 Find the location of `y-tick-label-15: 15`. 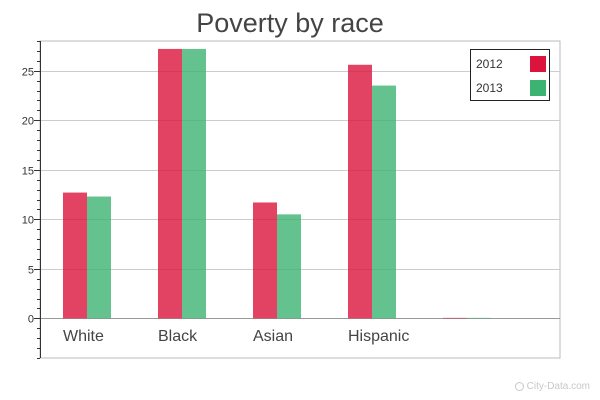

y-tick-label-15: 15 is located at coordinates (28, 172).